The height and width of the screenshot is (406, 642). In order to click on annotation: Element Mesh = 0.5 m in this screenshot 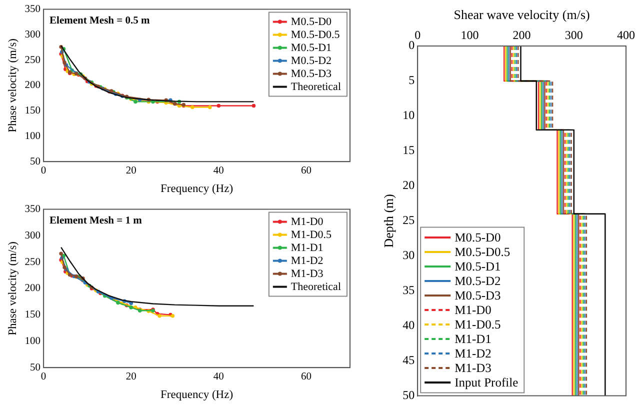, I will do `click(100, 20)`.